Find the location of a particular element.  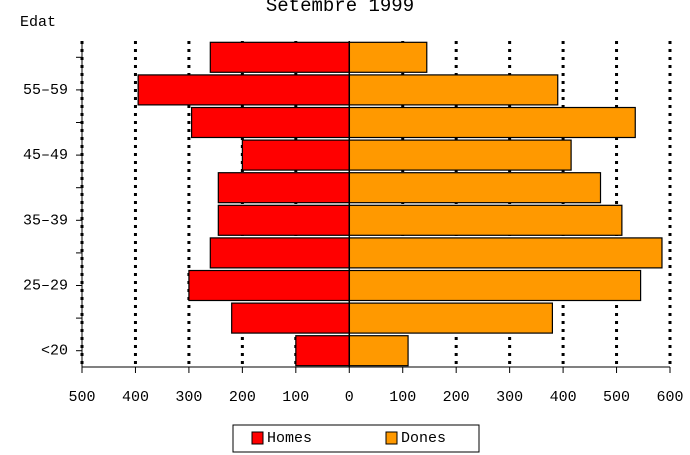

legend-box is located at coordinates (356, 438).